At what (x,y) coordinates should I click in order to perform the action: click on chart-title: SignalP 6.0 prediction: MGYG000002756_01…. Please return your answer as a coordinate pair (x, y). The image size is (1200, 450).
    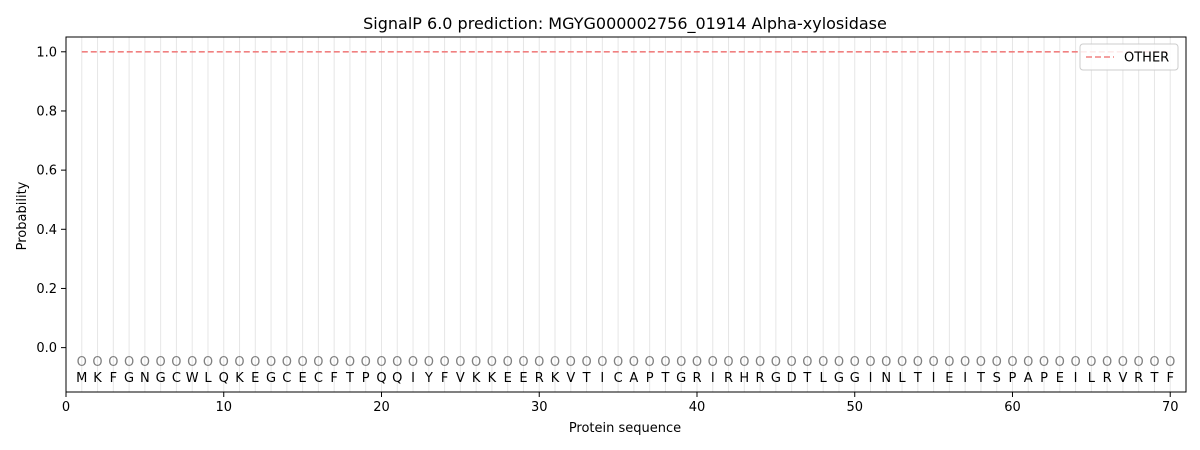
    Looking at the image, I should click on (625, 24).